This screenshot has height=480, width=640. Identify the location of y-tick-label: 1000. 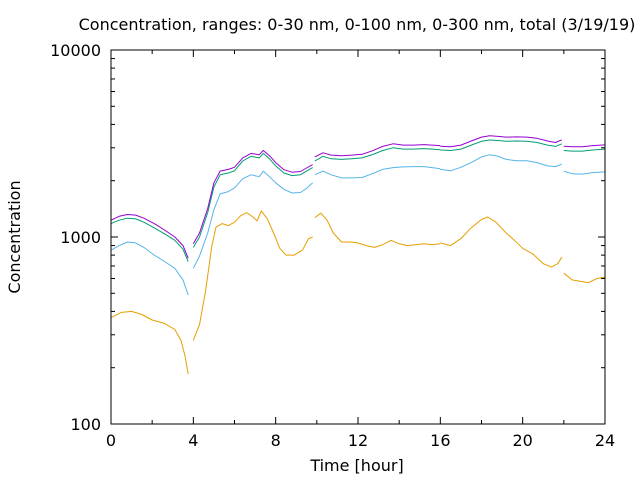
(80, 237).